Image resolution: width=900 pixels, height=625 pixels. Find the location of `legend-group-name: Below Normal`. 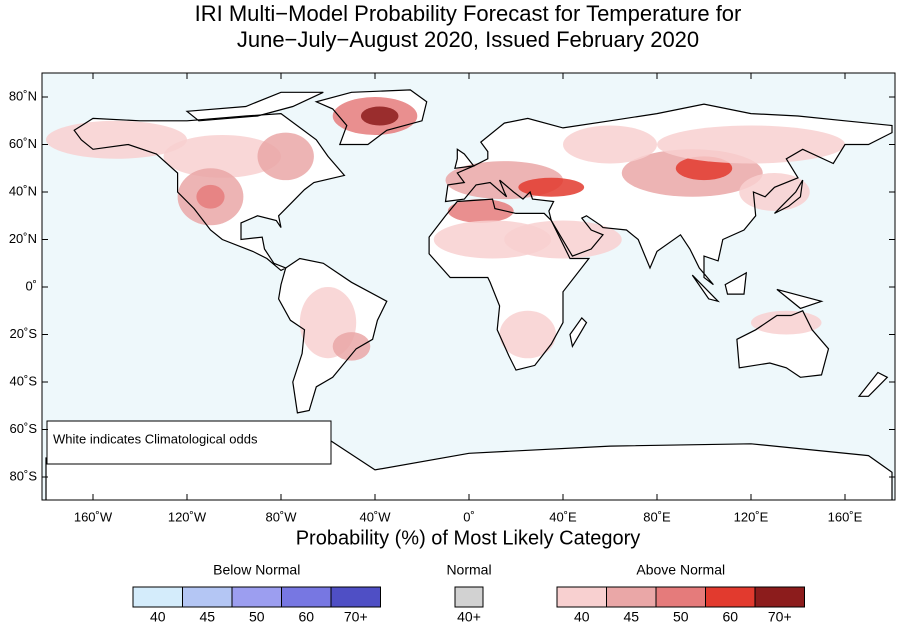

legend-group-name: Below Normal is located at coordinates (256, 570).